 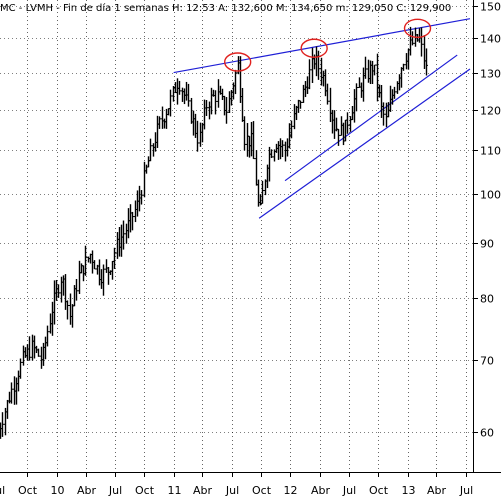 I want to click on y-tick-label: 140, so click(x=490, y=39).